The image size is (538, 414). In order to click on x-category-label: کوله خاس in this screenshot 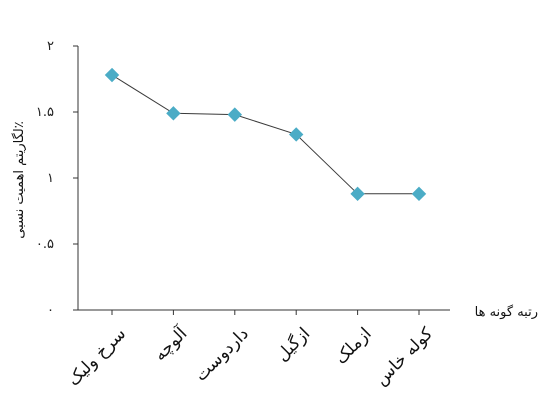, I will do `click(404, 356)`.